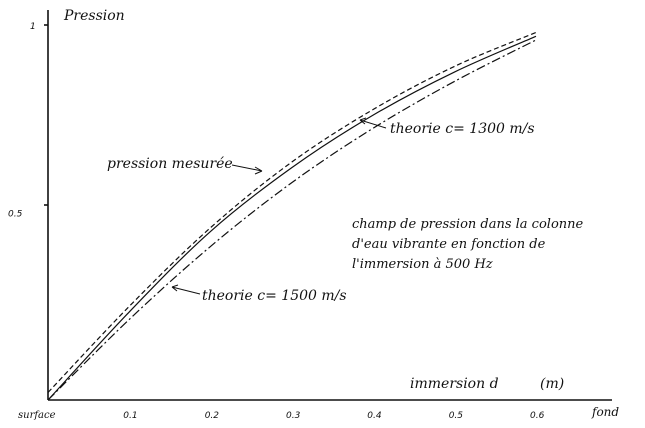 The height and width of the screenshot is (428, 645). Describe the element at coordinates (462, 129) in the screenshot. I see `series-label-1300: theorie c= 1300 m/s` at that location.